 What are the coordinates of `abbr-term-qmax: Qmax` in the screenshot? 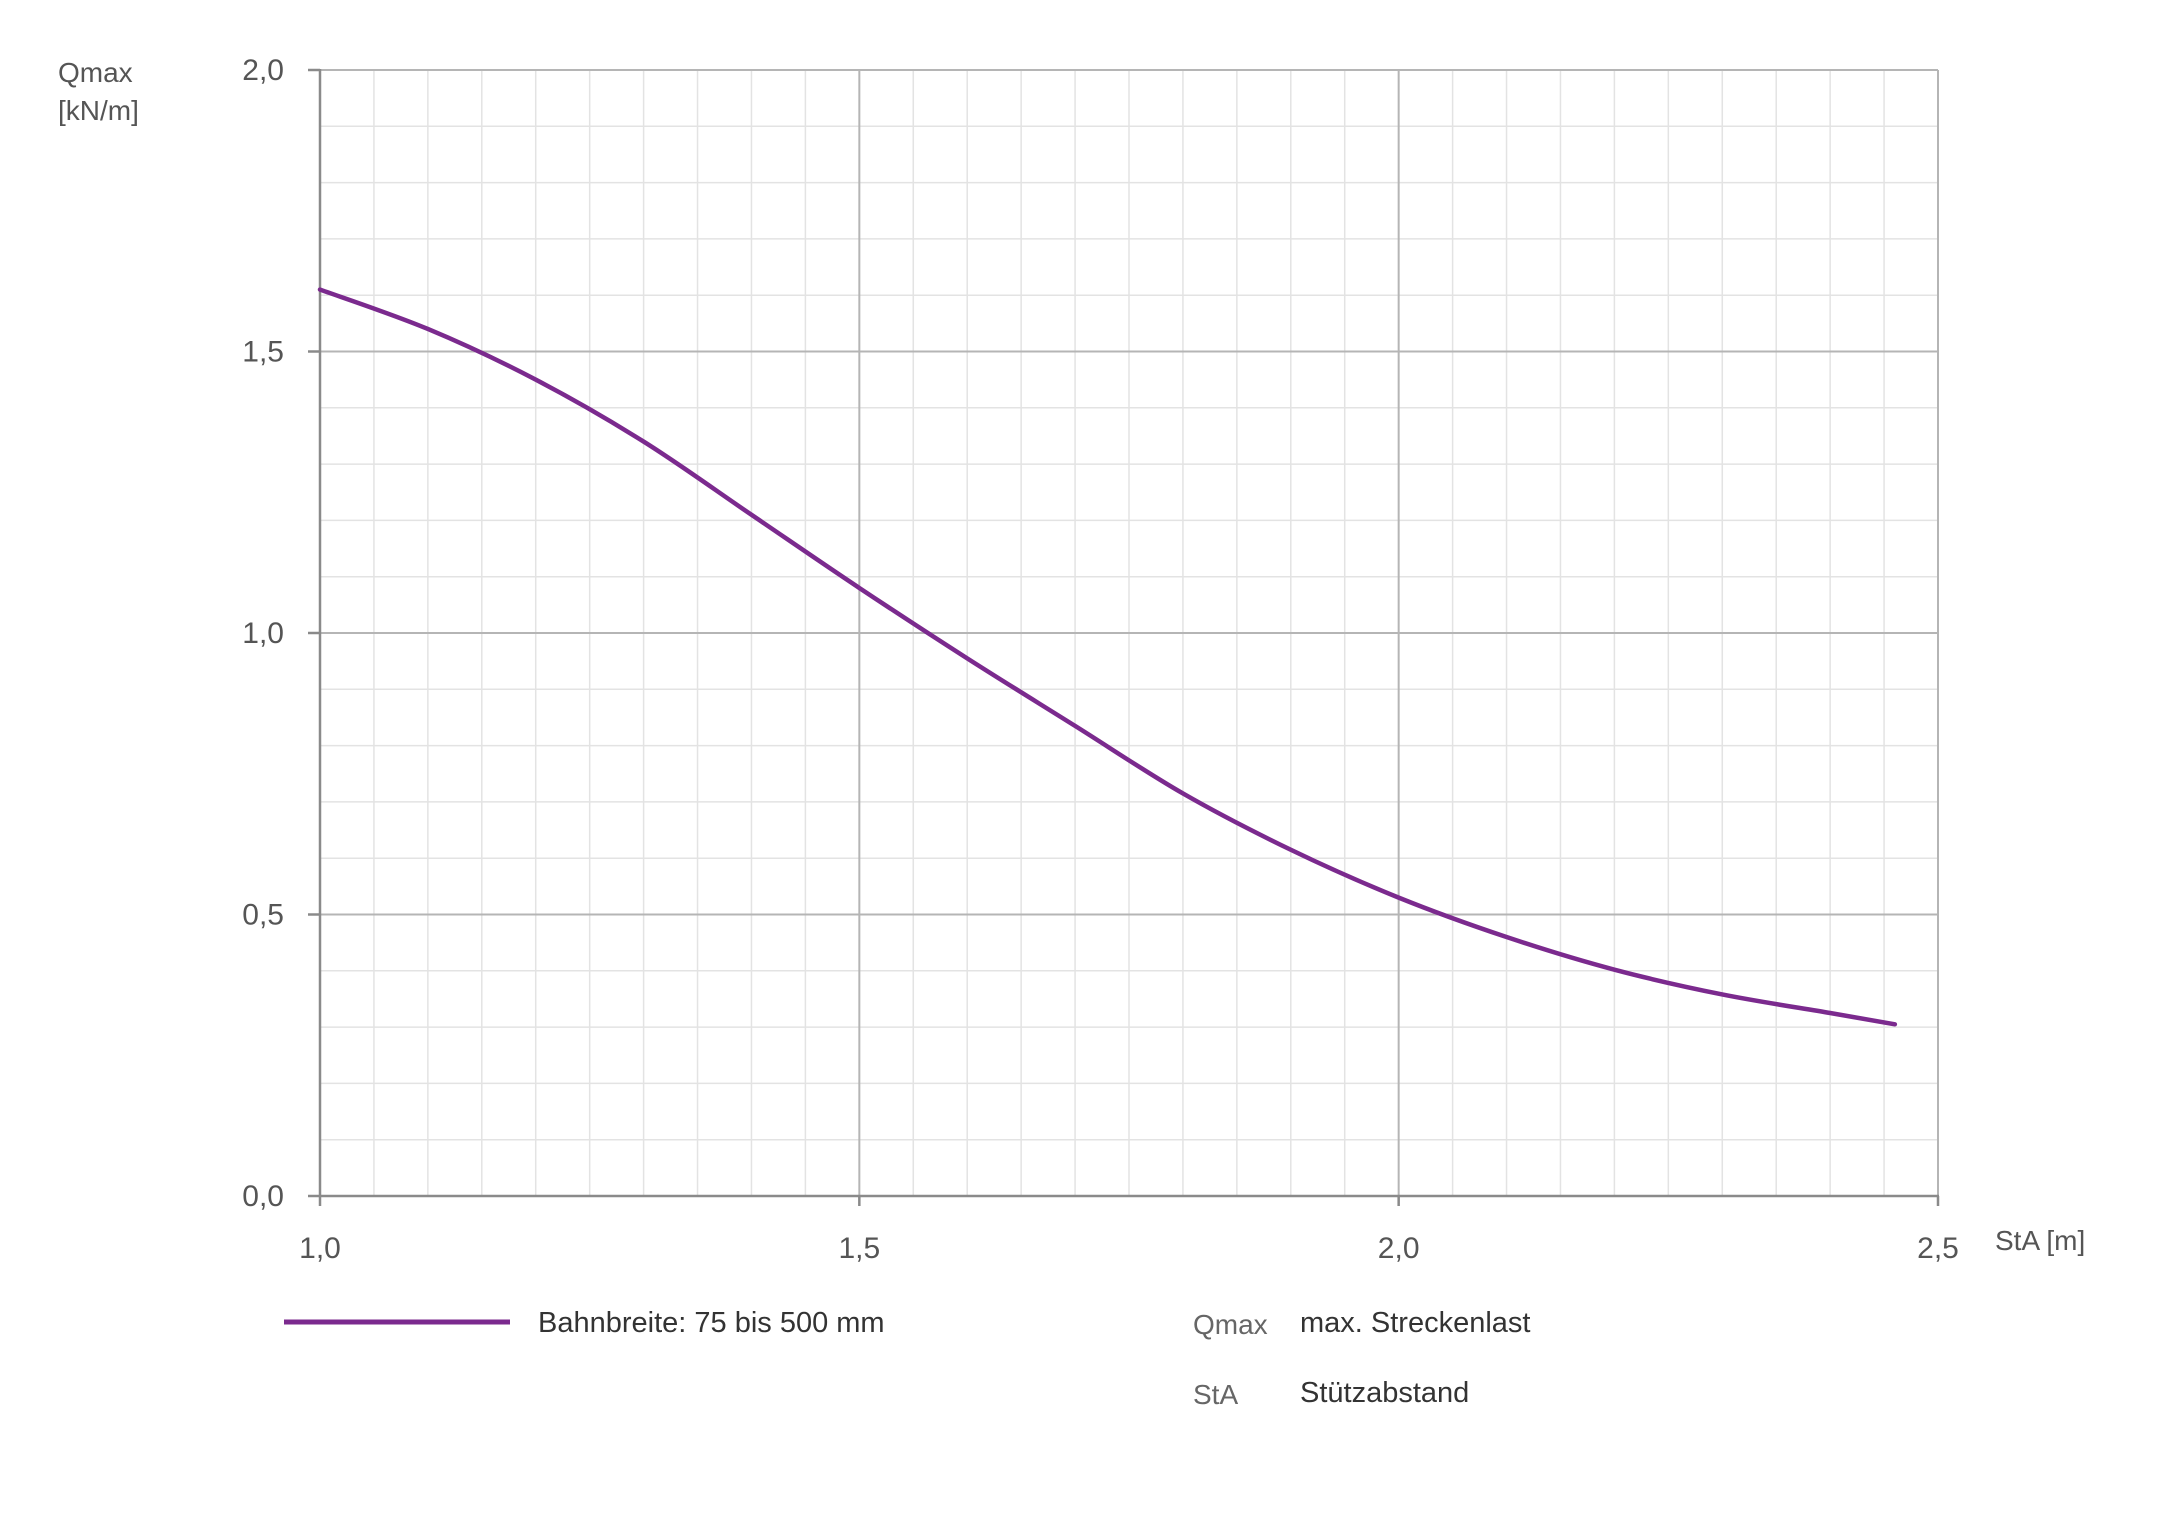 It's located at (1230, 1324).